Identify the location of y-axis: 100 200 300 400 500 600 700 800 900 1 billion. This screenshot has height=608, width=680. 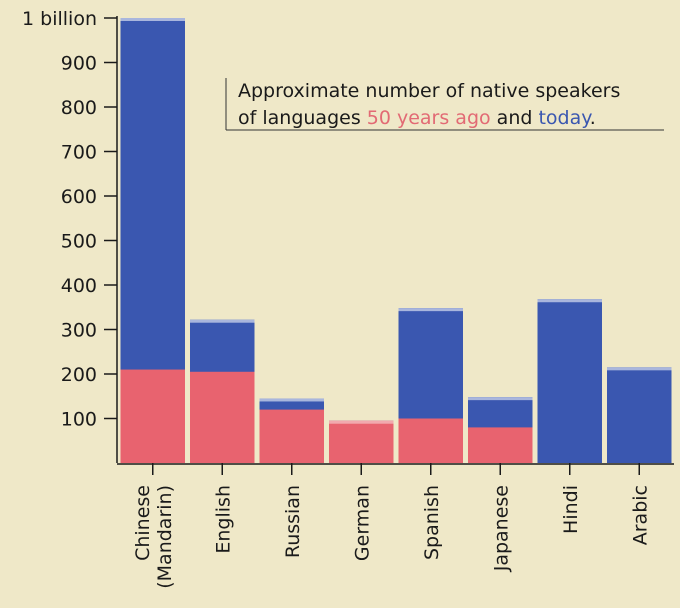
(70, 235).